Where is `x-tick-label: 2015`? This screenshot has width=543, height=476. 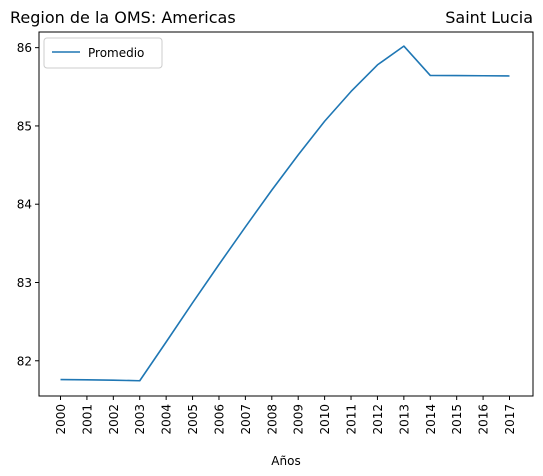
x-tick-label: 2015 is located at coordinates (457, 419).